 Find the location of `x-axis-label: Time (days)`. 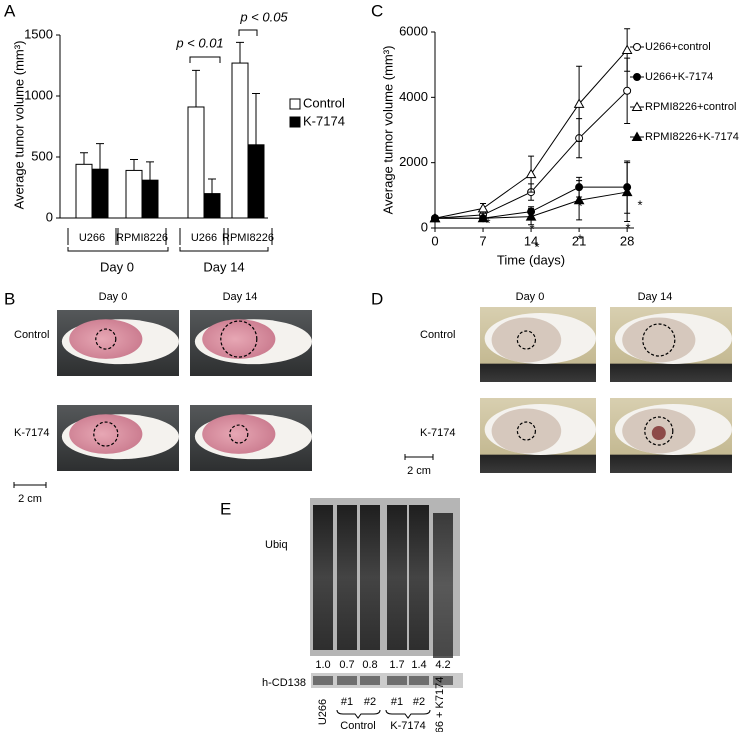

x-axis-label: Time (days) is located at coordinates (531, 259).